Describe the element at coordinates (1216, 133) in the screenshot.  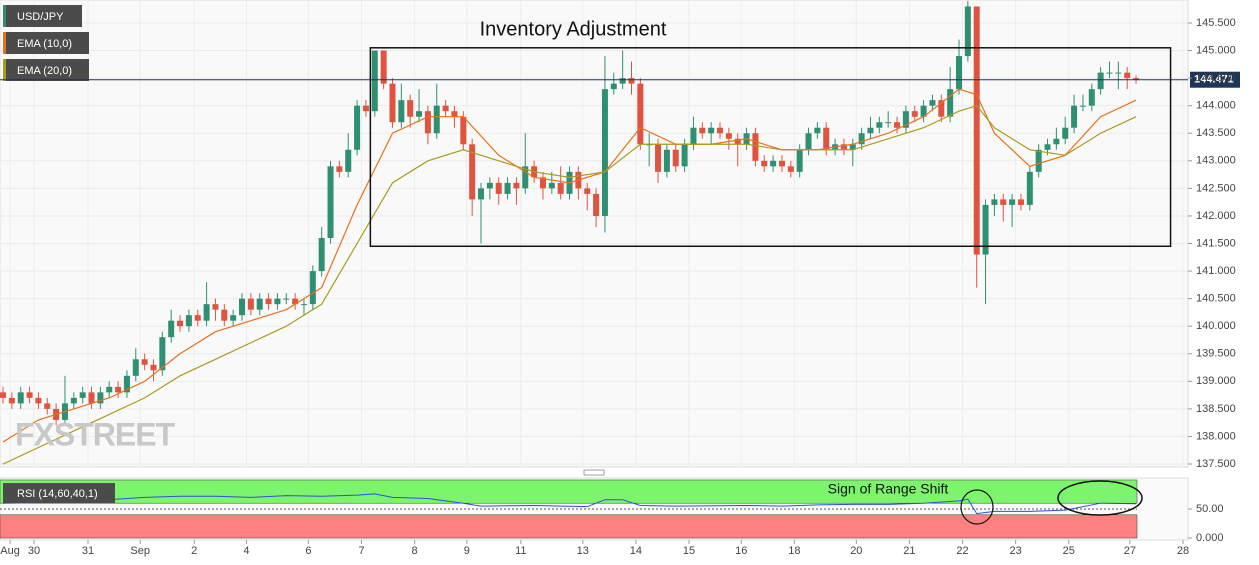
I see `y-tick-label: 143.500` at that location.